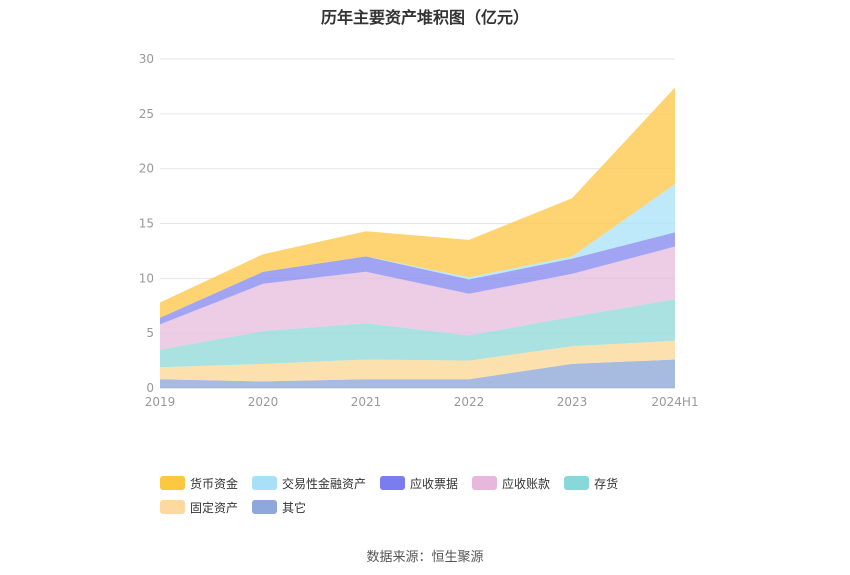 This screenshot has height=575, width=850. What do you see at coordinates (279, 507) in the screenshot?
I see `legend-item: 其它` at bounding box center [279, 507].